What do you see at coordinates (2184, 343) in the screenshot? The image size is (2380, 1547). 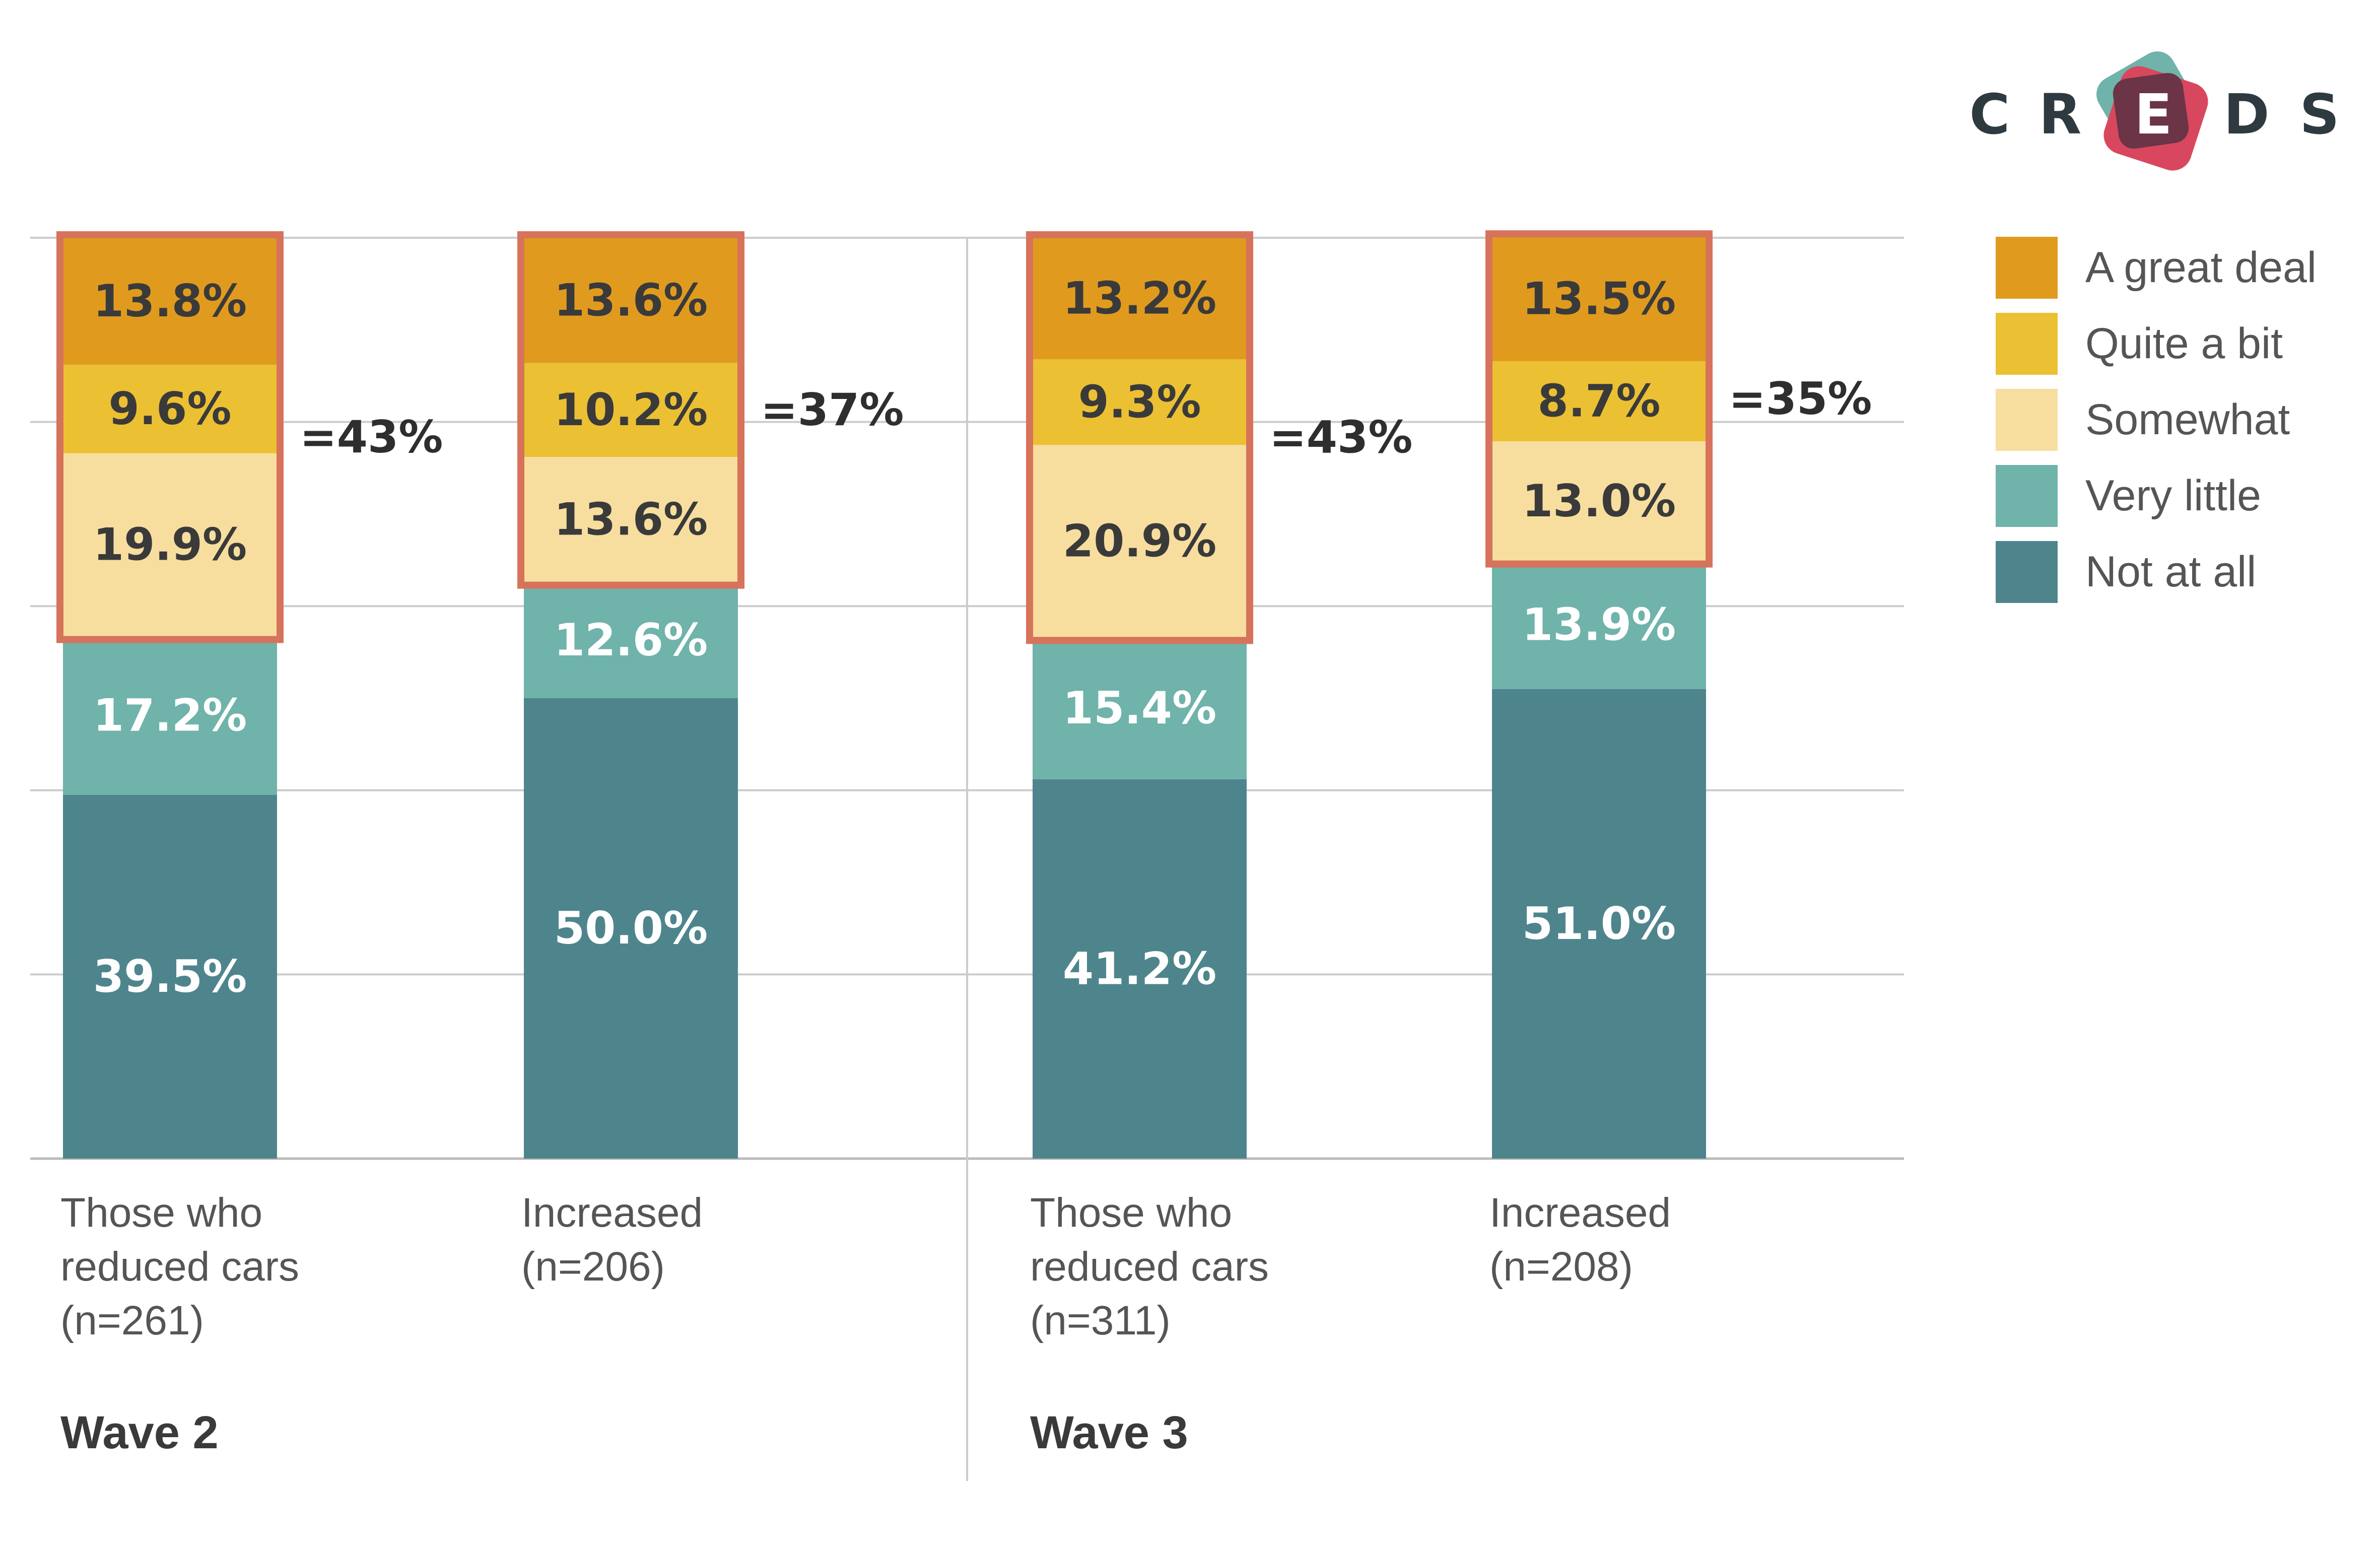 I see `legend-label: Quite a bit` at bounding box center [2184, 343].